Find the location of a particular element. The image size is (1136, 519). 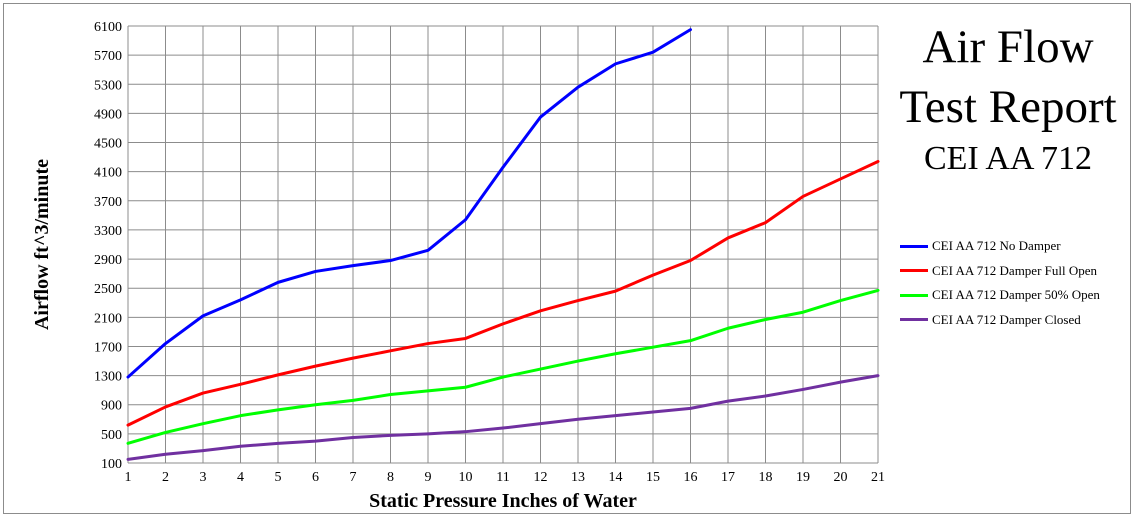

chart-title: Air Flow Test Report CEI AA 712 is located at coordinates (1008, 100).